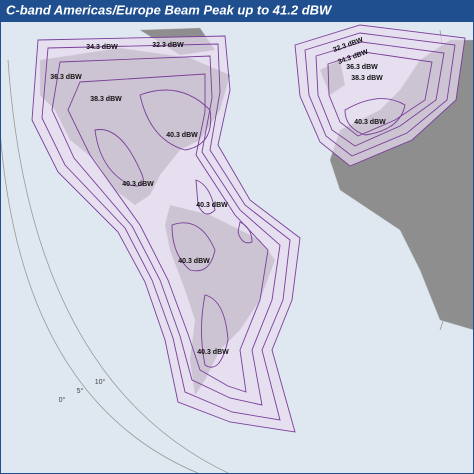  I want to click on elevation-labels: 0° 5° 10°, so click(82, 391).